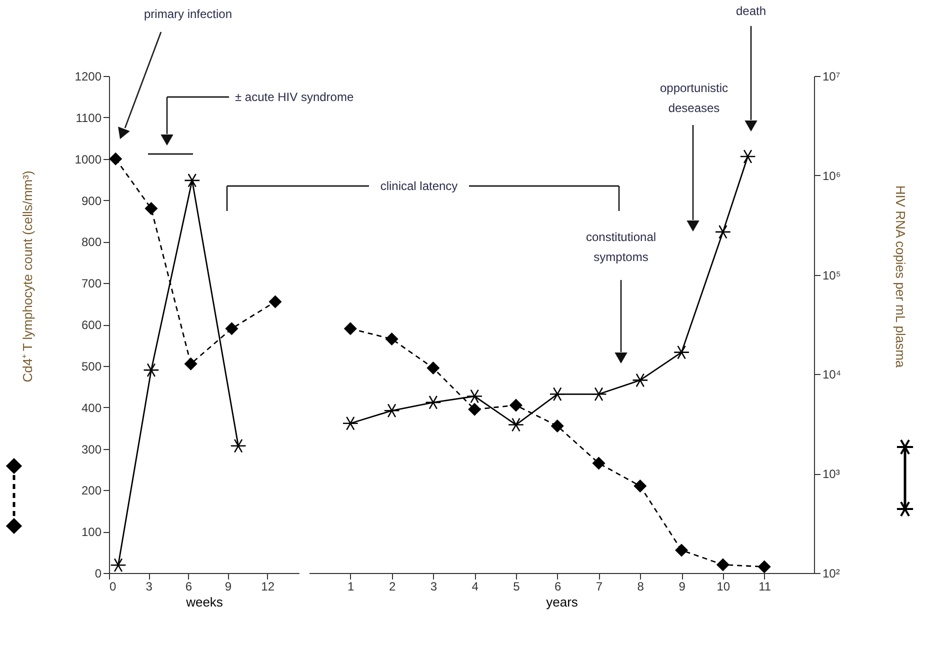  What do you see at coordinates (694, 98) in the screenshot?
I see `annotation: opportunistic deseases` at bounding box center [694, 98].